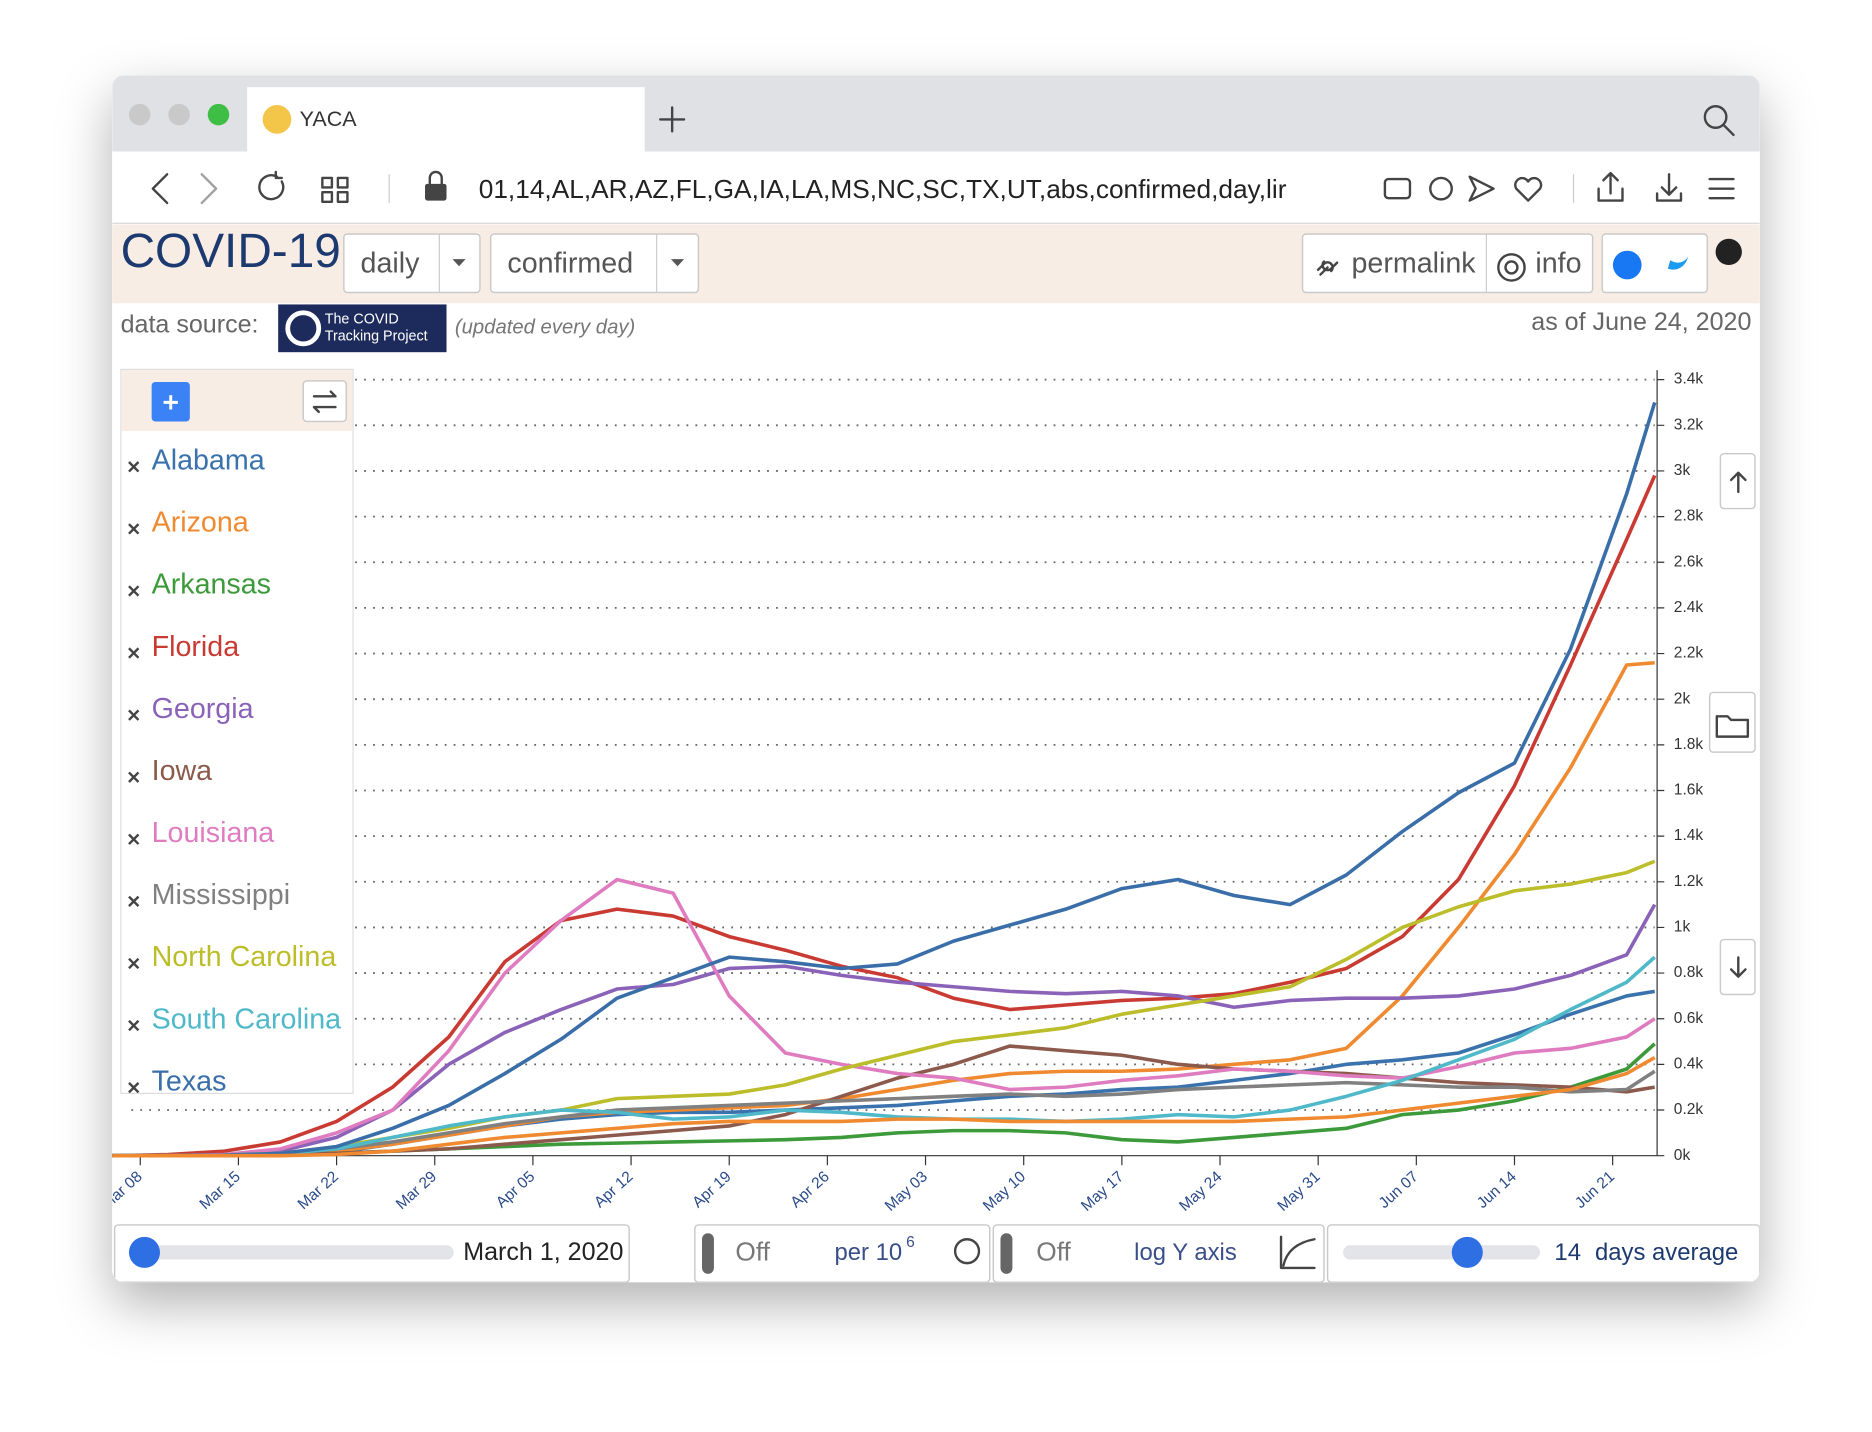 The image size is (1872, 1432). What do you see at coordinates (869, 1252) in the screenshot?
I see `per-capita-label: per 10` at bounding box center [869, 1252].